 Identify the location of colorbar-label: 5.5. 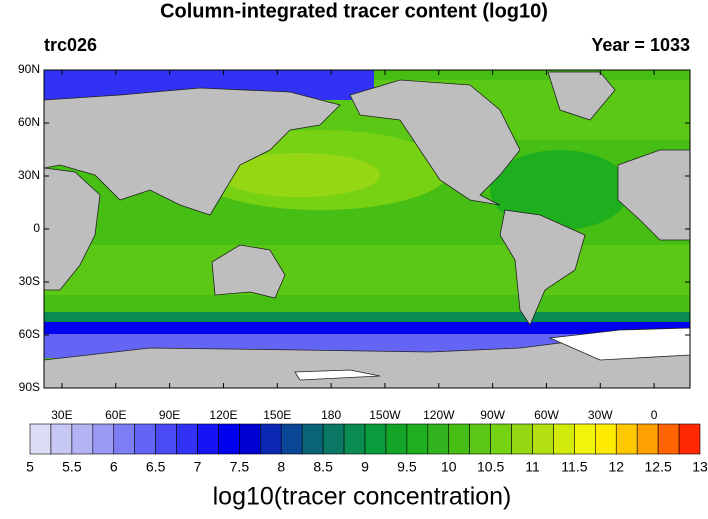
(72, 467).